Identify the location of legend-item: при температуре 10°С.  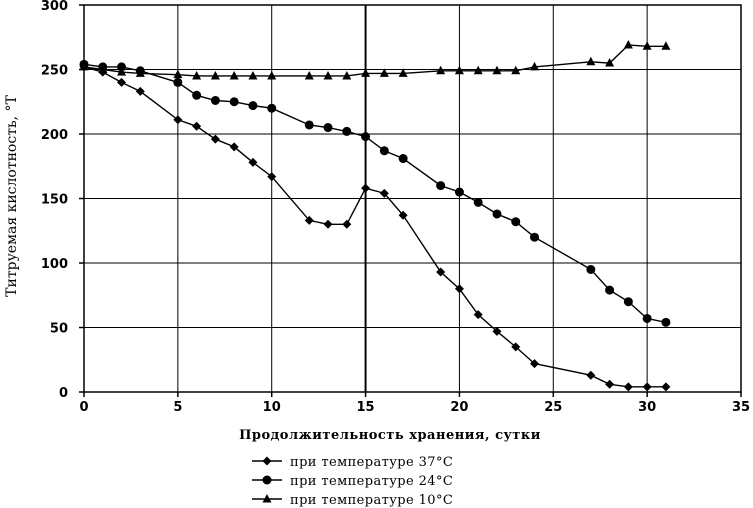
(352, 500).